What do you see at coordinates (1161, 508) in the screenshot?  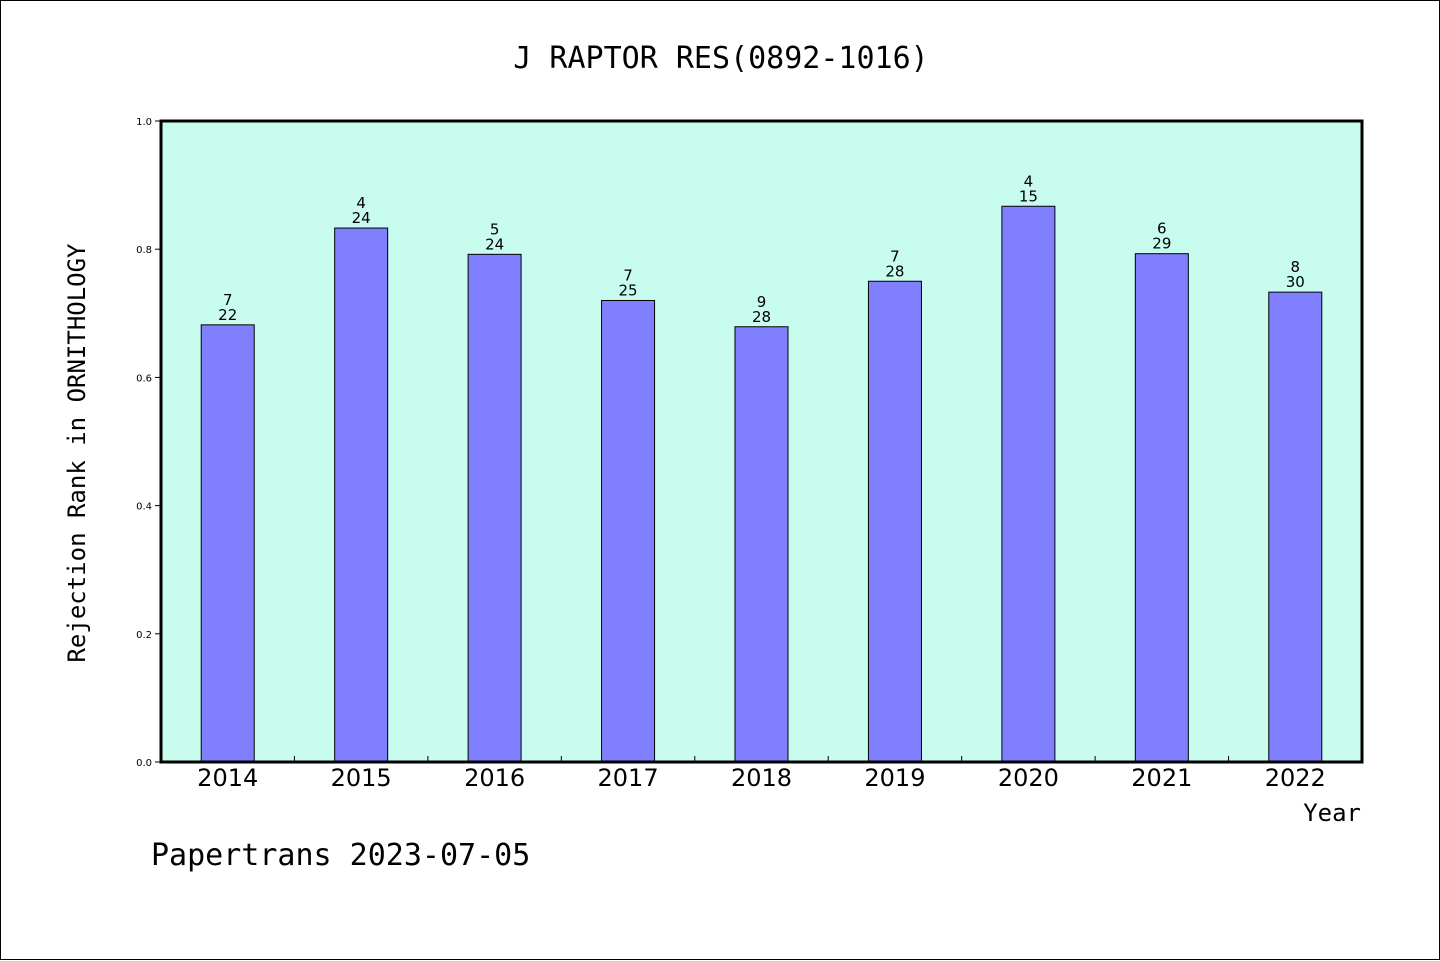 I see `bar-2021` at bounding box center [1161, 508].